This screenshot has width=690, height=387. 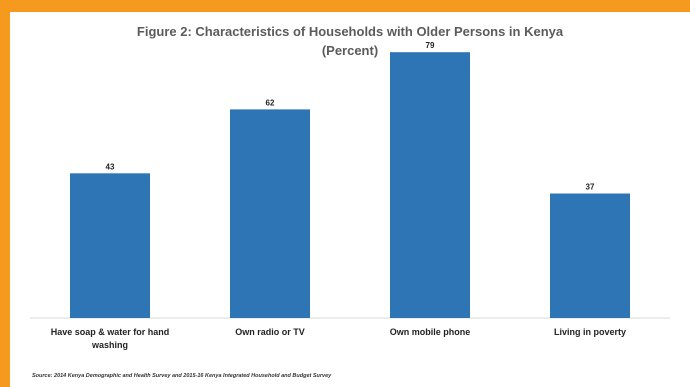 What do you see at coordinates (350, 50) in the screenshot?
I see `chart-subtitle: (Percent)` at bounding box center [350, 50].